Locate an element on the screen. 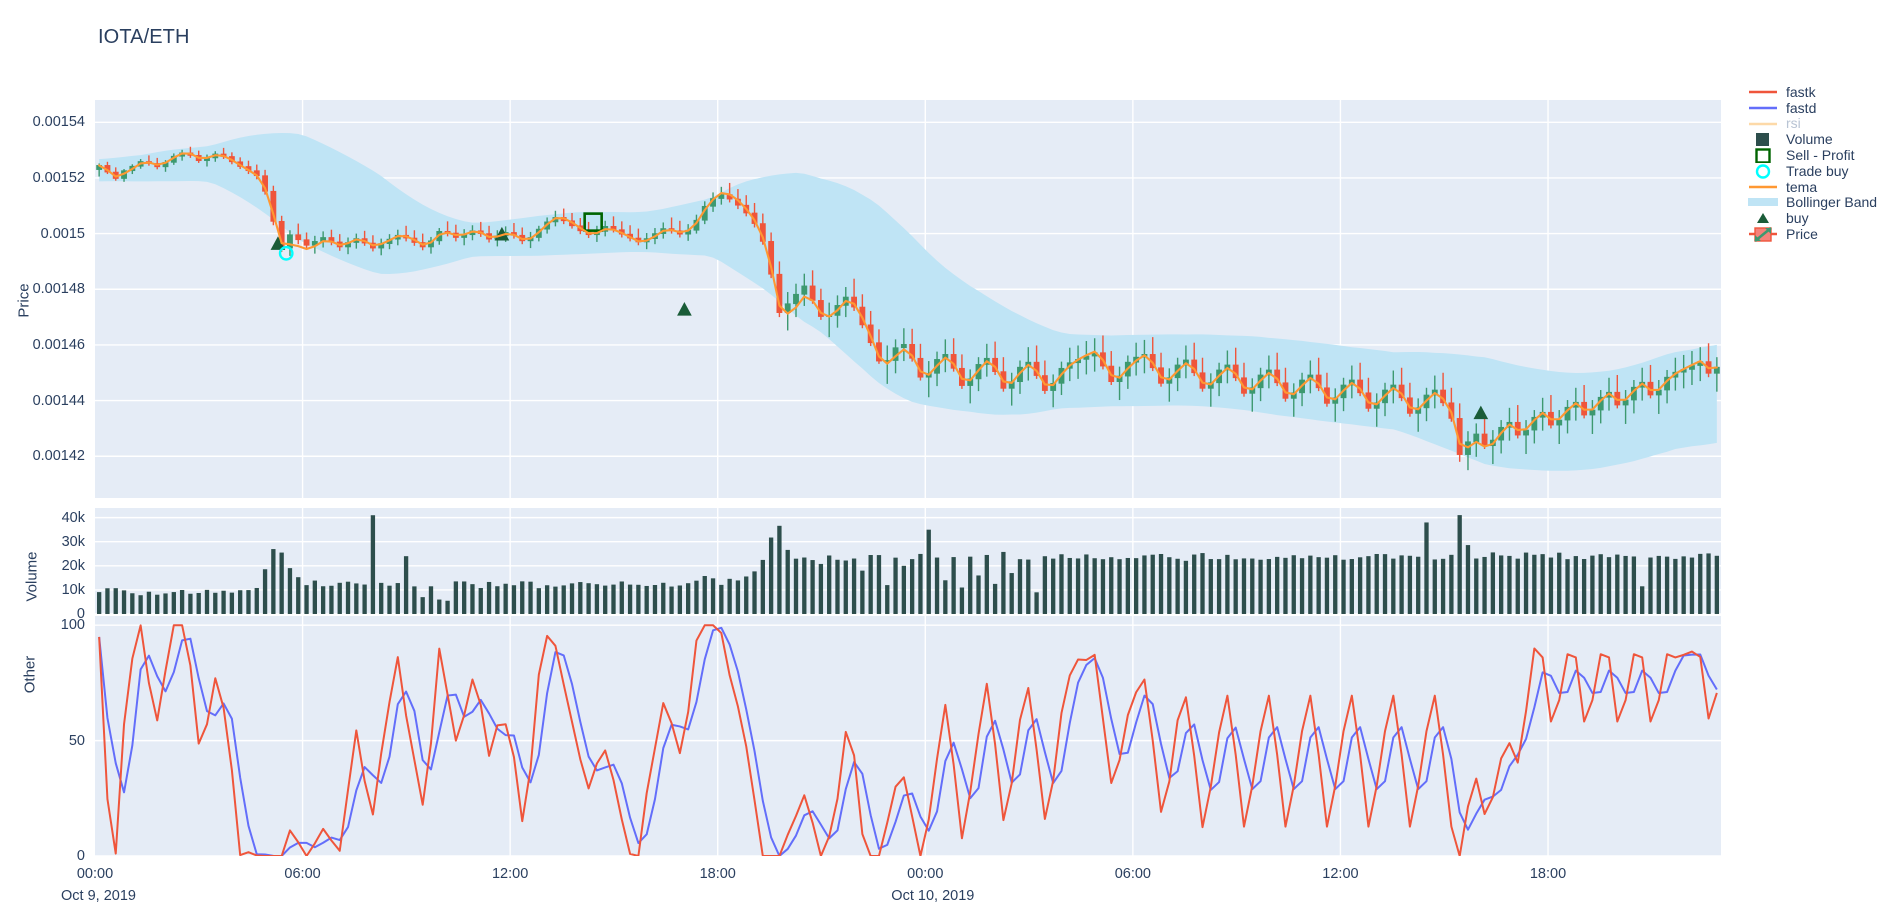 The height and width of the screenshot is (909, 1888). legend-item-sell-profit: Sell - Profit is located at coordinates (1818, 155).